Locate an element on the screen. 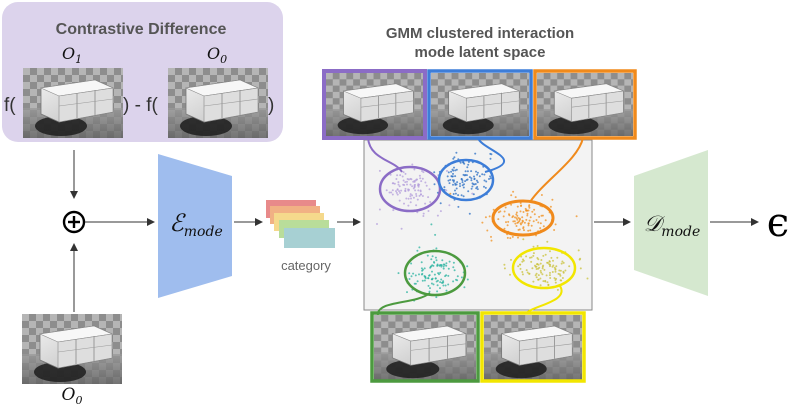  contrastive-title: Contrastive Difference is located at coordinates (141, 29).